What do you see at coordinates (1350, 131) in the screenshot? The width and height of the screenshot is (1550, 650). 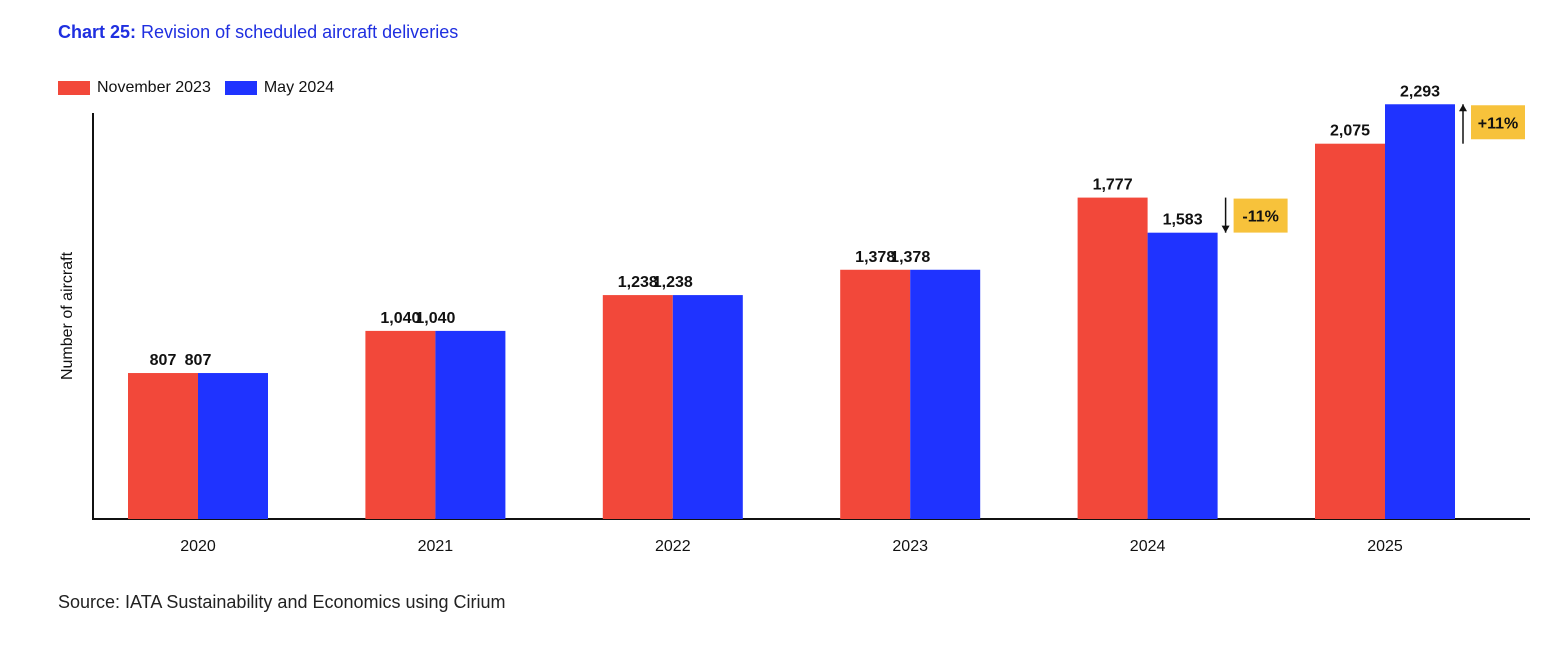 I see `data-label-november-2023-2025: 2,075` at bounding box center [1350, 131].